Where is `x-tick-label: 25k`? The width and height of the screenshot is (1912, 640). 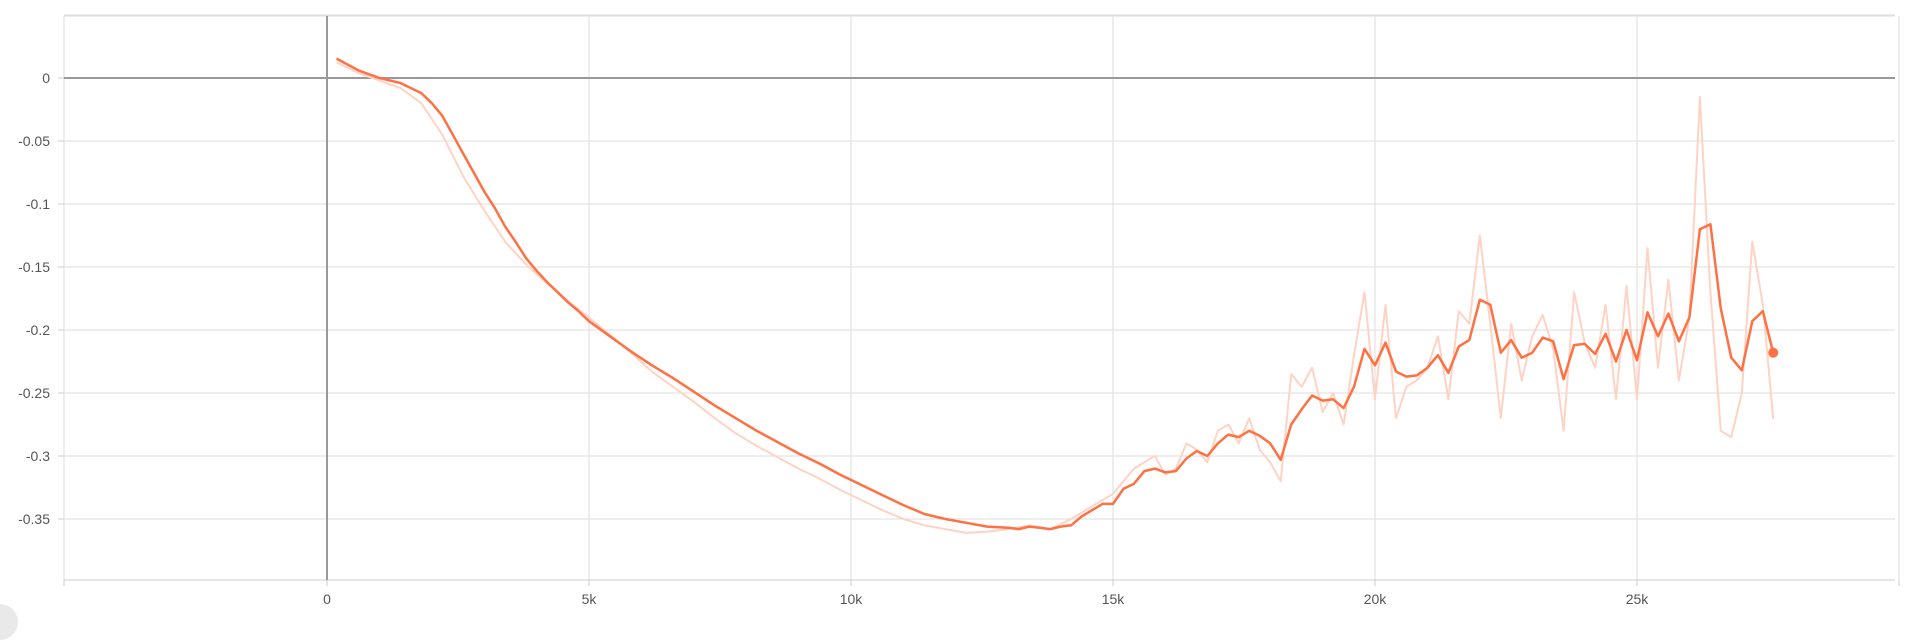
x-tick-label: 25k is located at coordinates (1638, 599).